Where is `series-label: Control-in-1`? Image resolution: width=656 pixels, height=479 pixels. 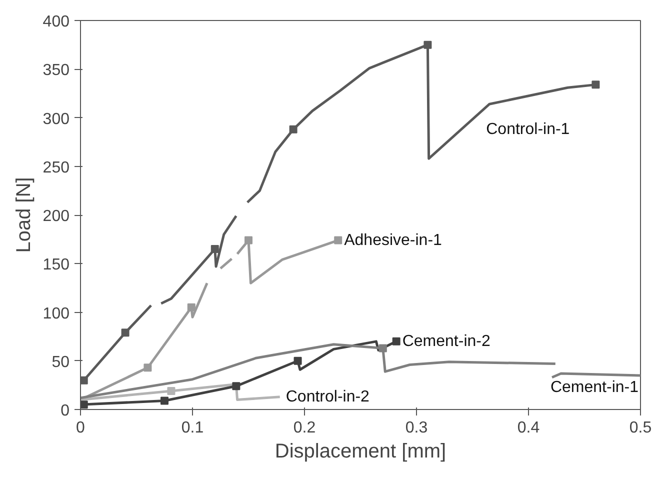
series-label: Control-in-1 is located at coordinates (528, 129).